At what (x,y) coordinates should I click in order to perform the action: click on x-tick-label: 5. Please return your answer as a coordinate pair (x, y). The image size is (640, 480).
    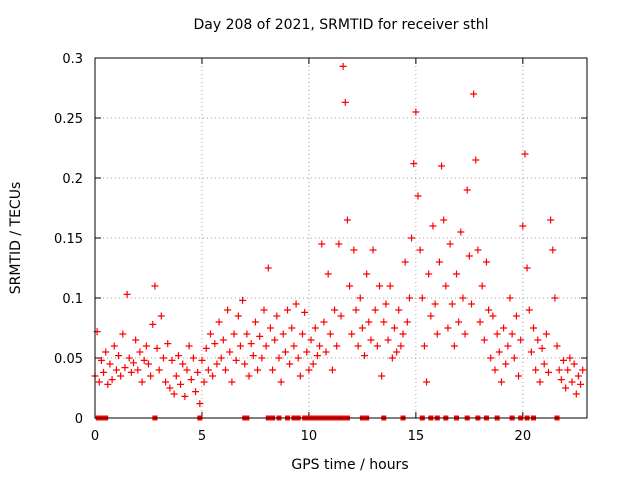
    Looking at the image, I should click on (202, 436).